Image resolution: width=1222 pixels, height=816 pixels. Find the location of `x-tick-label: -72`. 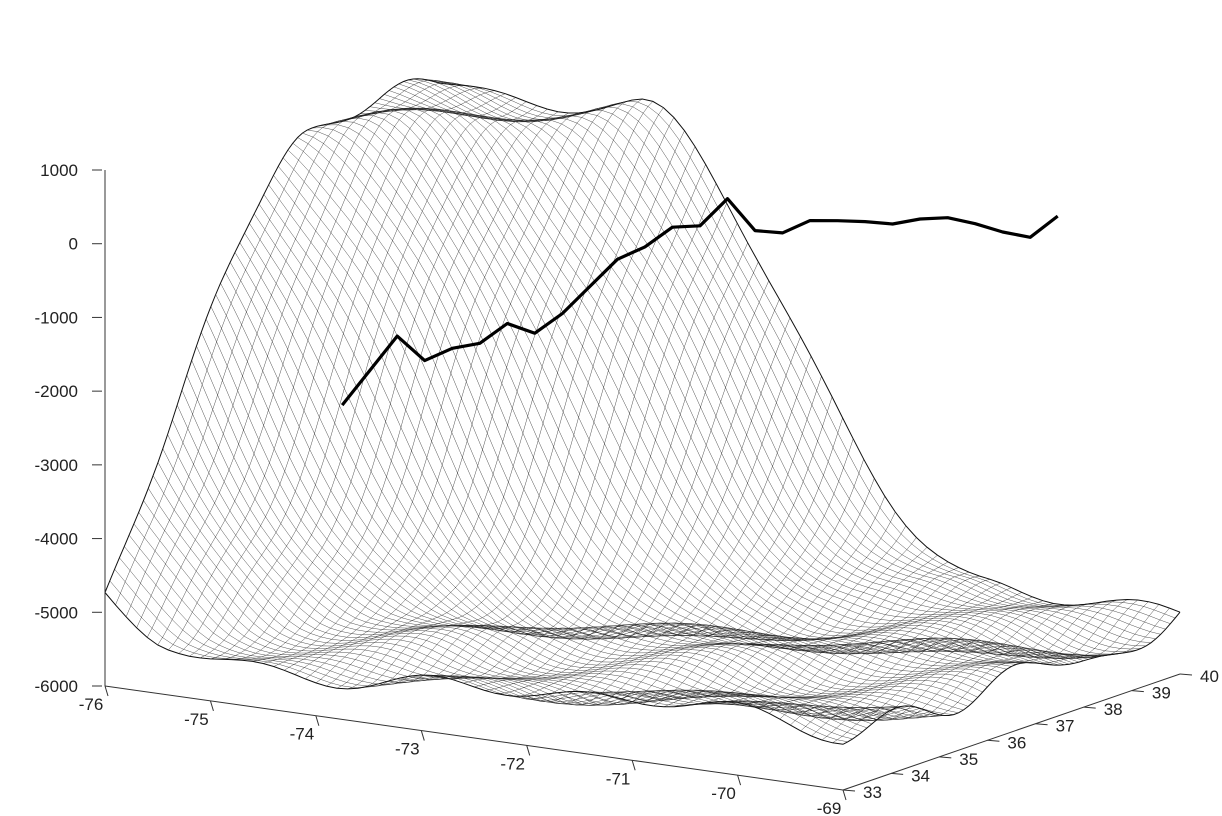

x-tick-label: -72 is located at coordinates (512, 763).